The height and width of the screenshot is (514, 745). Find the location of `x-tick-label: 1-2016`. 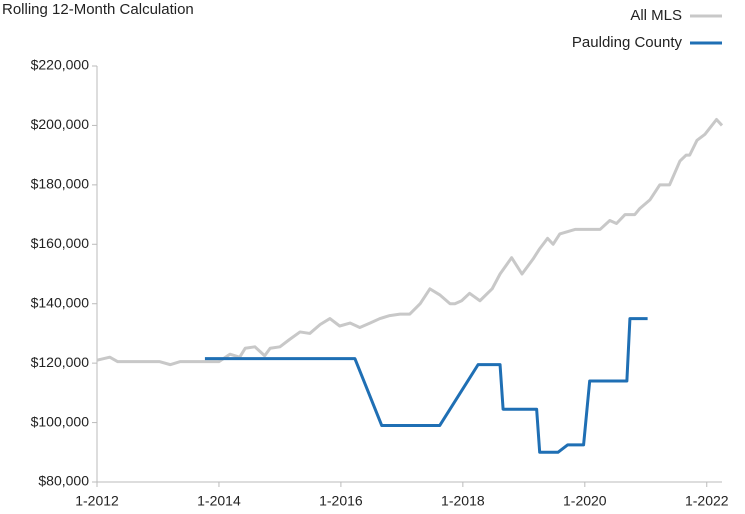

x-tick-label: 1-2016 is located at coordinates (341, 501).